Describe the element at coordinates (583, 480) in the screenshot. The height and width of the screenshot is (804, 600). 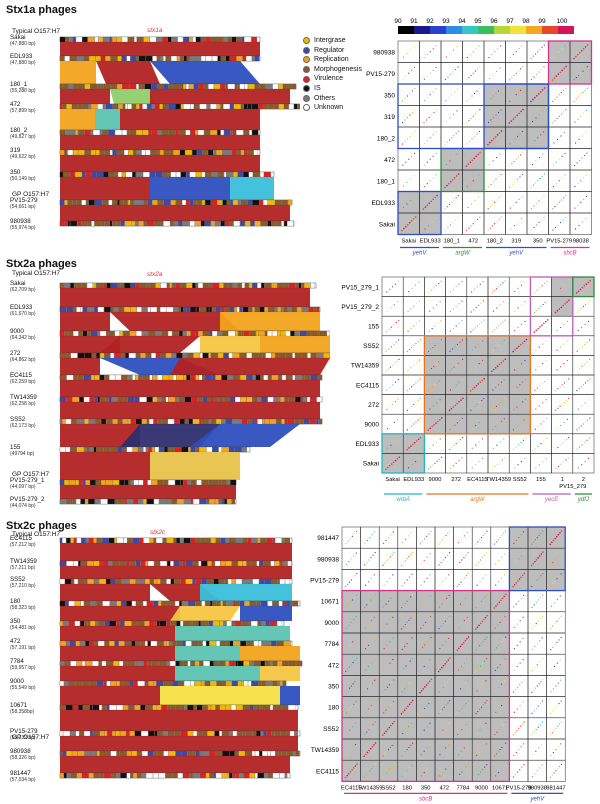
I see `matrix-col-label: 2` at that location.